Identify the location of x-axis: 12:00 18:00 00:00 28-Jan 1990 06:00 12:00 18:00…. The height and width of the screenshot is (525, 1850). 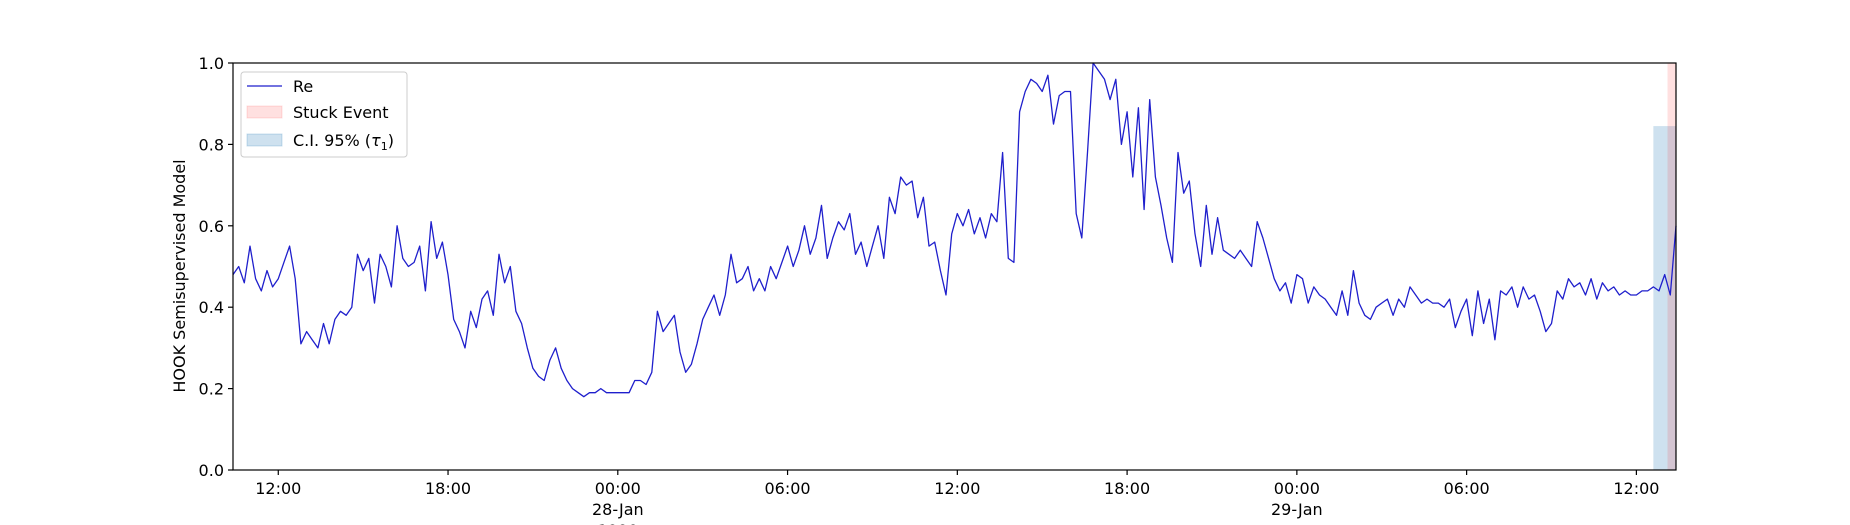
(957, 497).